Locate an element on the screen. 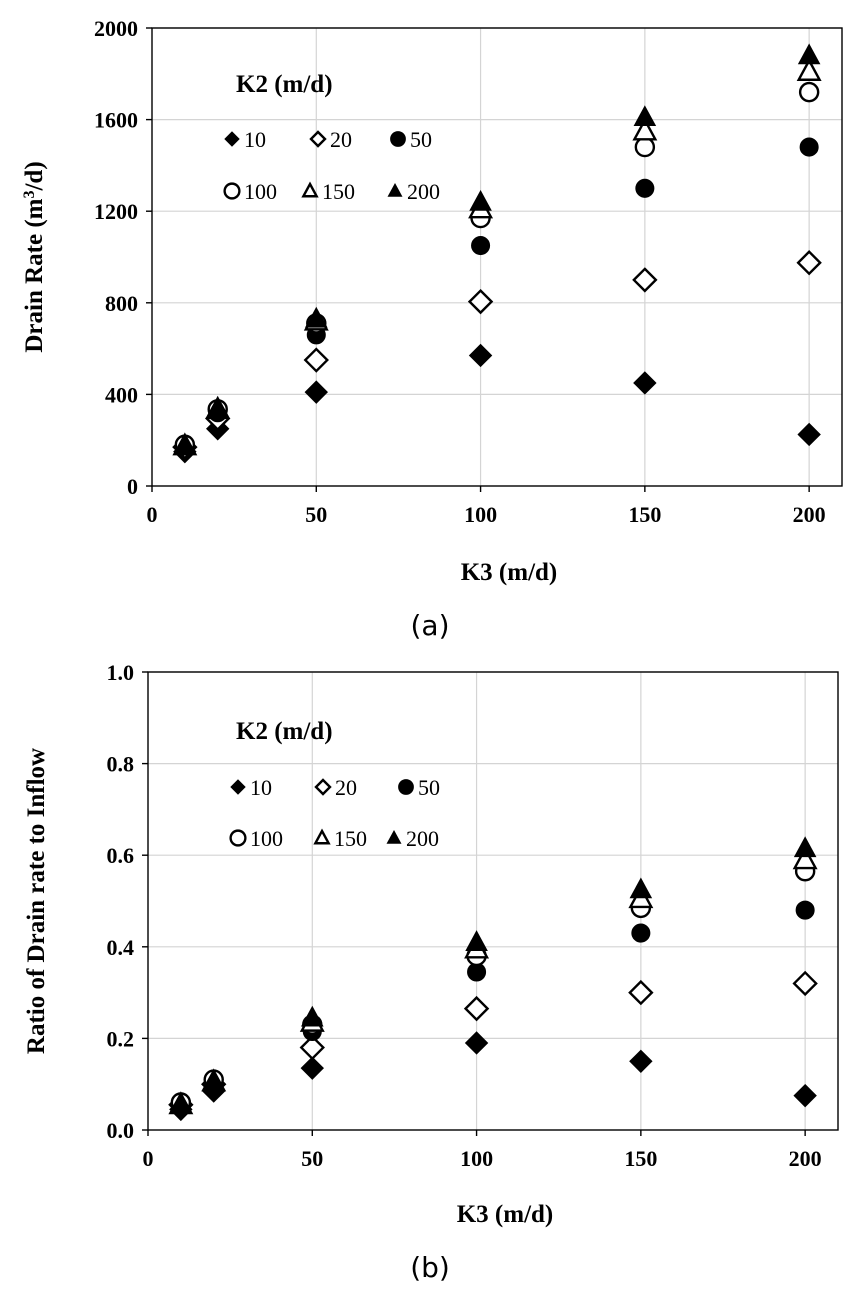 This screenshot has width=860, height=1290. y-tick-label: 400 is located at coordinates (121, 394).